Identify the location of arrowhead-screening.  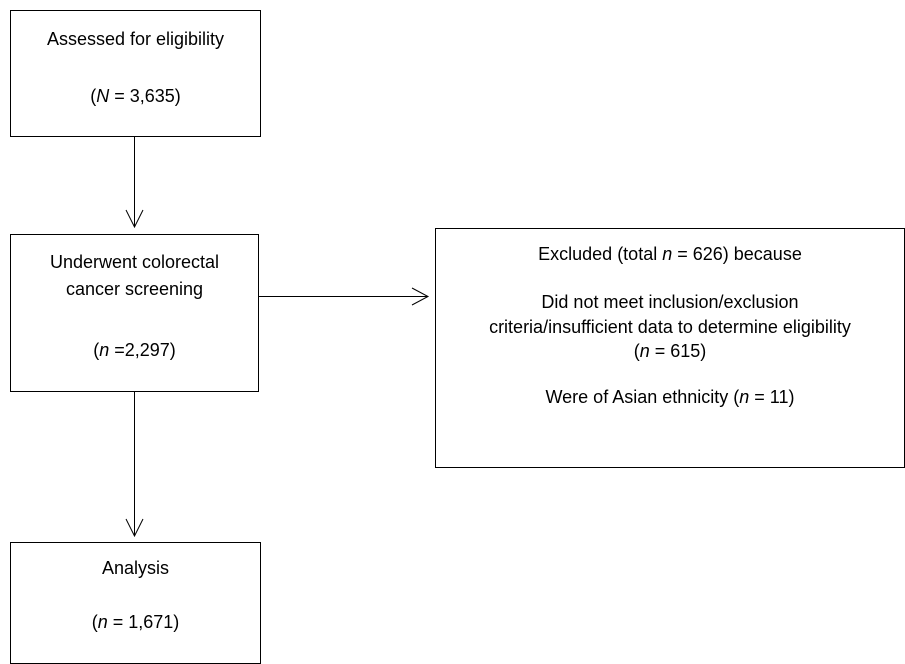
(134, 219).